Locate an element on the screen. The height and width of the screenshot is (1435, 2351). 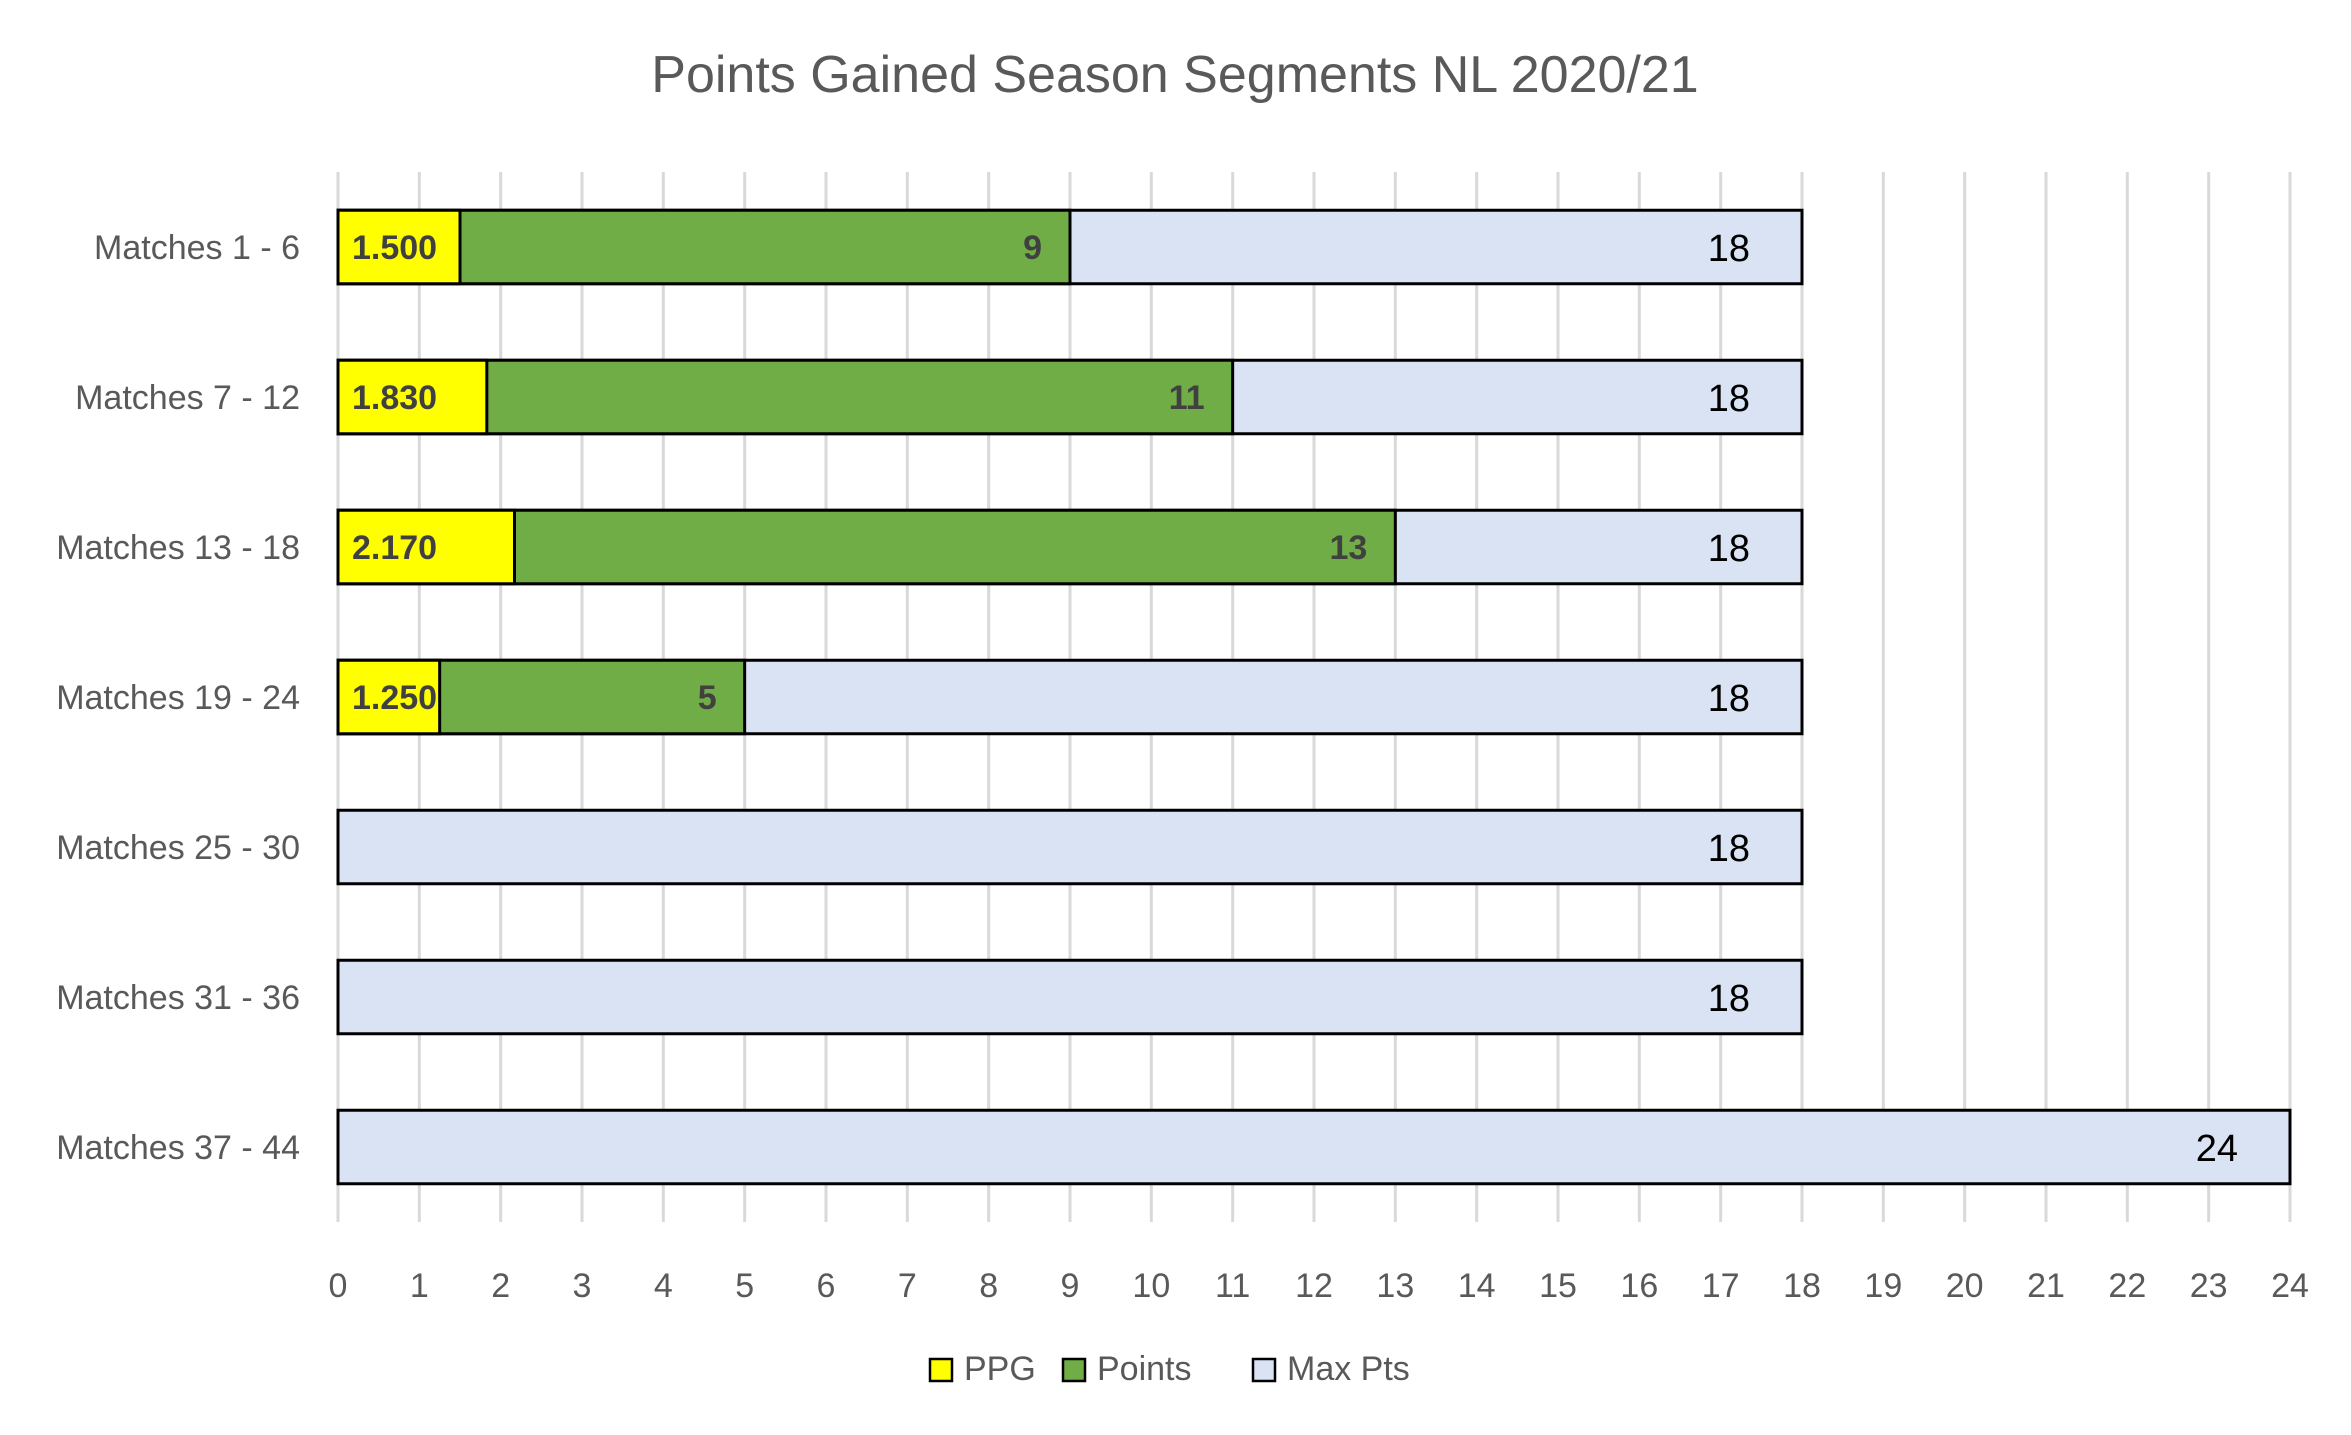
x-tick-label: 6 is located at coordinates (826, 1286).